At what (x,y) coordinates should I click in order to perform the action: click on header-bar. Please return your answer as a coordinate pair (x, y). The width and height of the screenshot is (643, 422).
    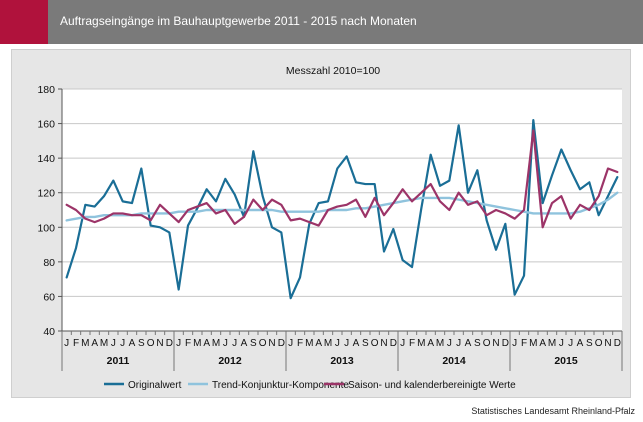
    Looking at the image, I should click on (345, 22).